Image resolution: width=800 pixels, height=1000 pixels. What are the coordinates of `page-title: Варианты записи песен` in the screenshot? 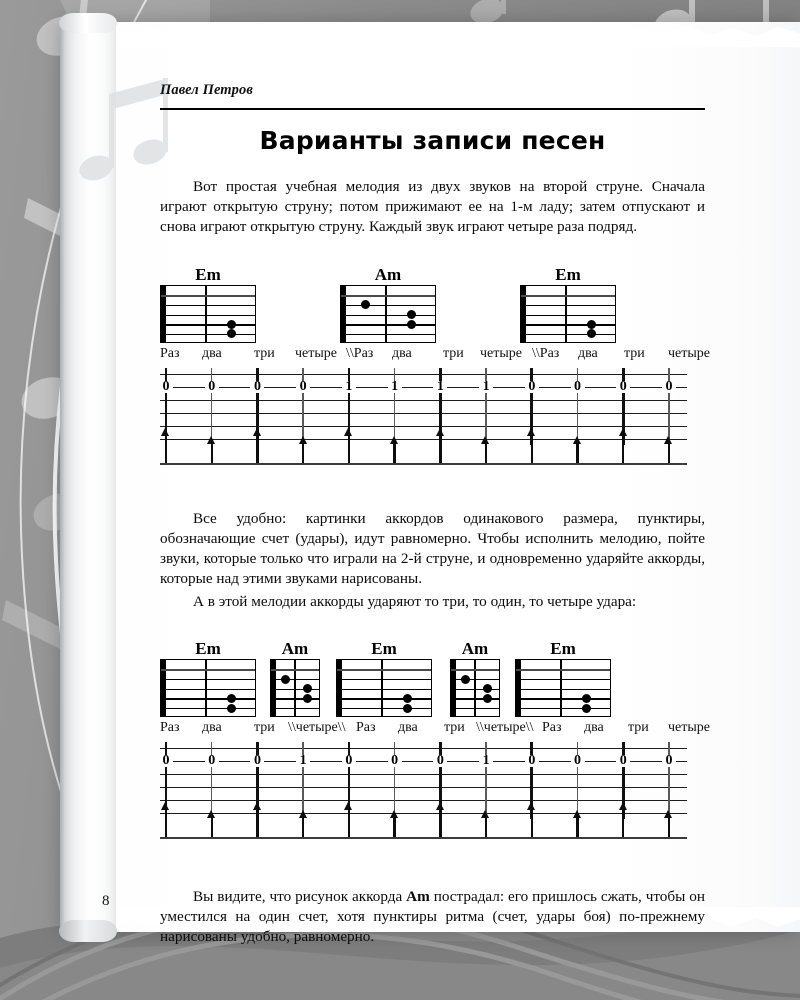 It's located at (432, 140).